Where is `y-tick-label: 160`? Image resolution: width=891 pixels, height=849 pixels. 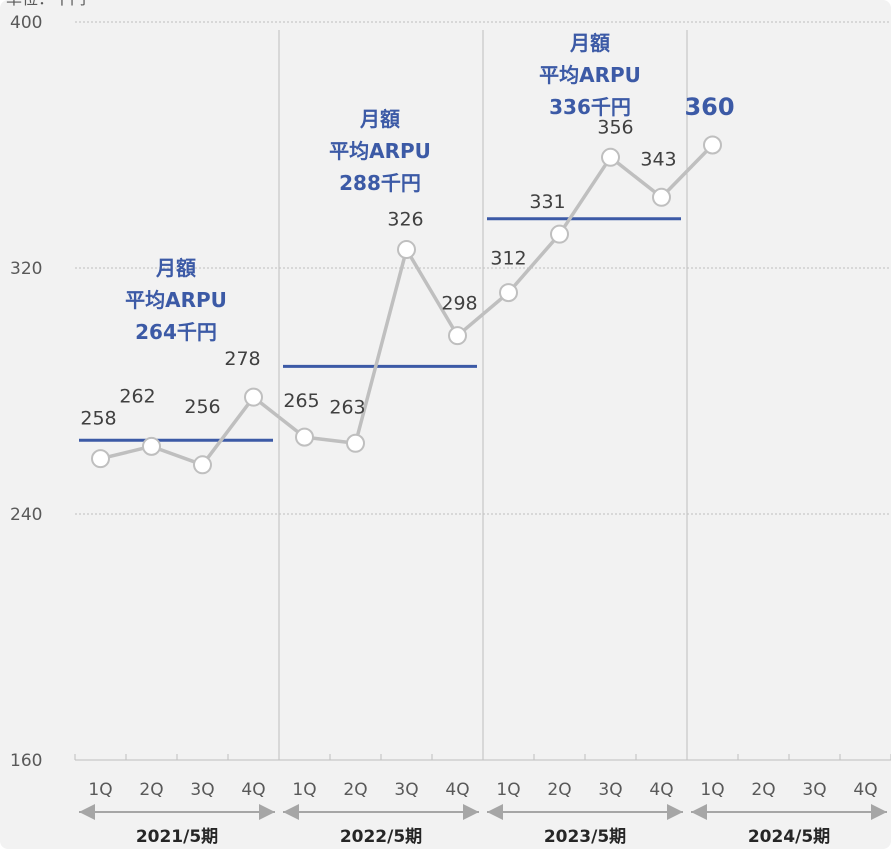
y-tick-label: 160 is located at coordinates (26, 761).